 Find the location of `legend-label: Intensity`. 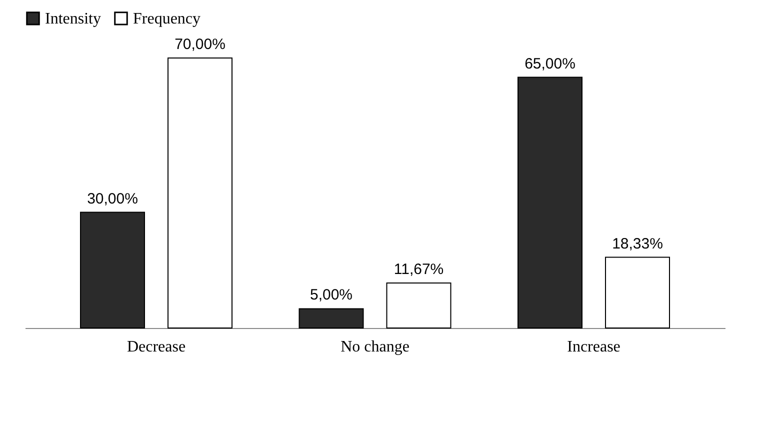

legend-label: Intensity is located at coordinates (73, 19).